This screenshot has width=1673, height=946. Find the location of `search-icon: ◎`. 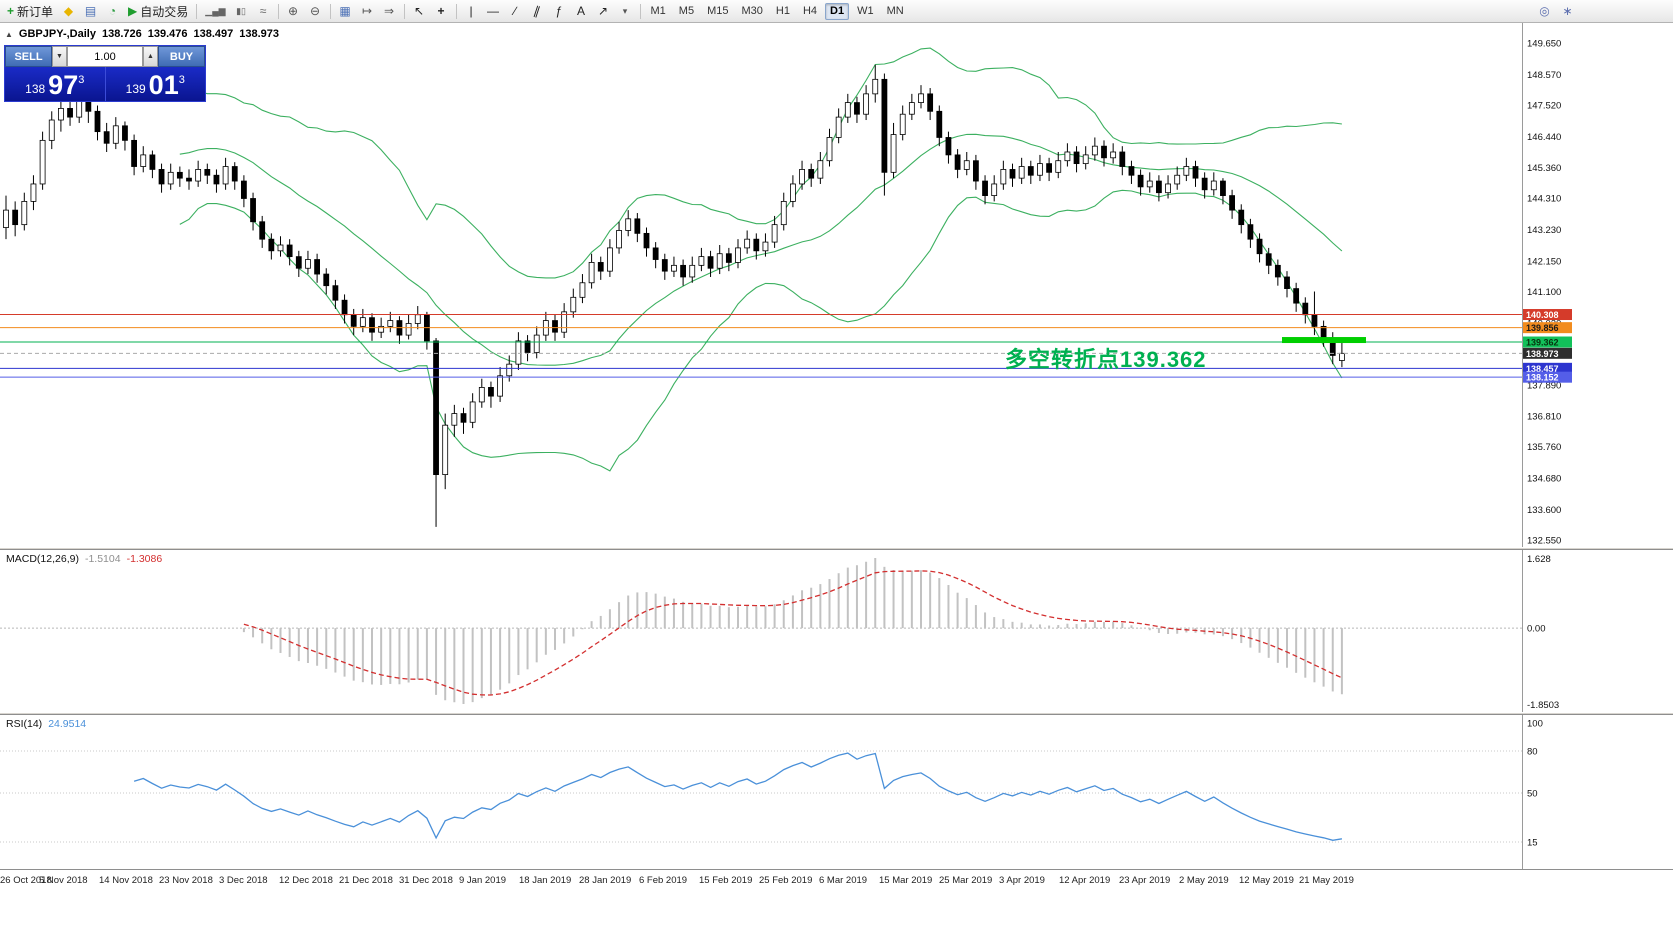

search-icon: ◎ is located at coordinates (1544, 11).